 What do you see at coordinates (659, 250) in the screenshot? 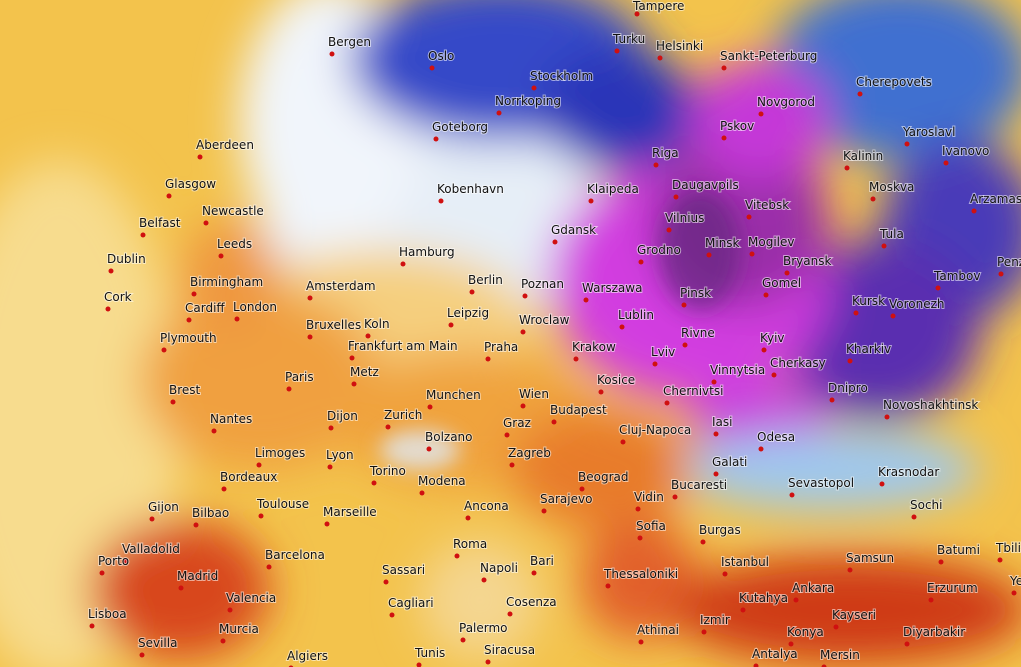
I see `city-label: Grodno` at bounding box center [659, 250].